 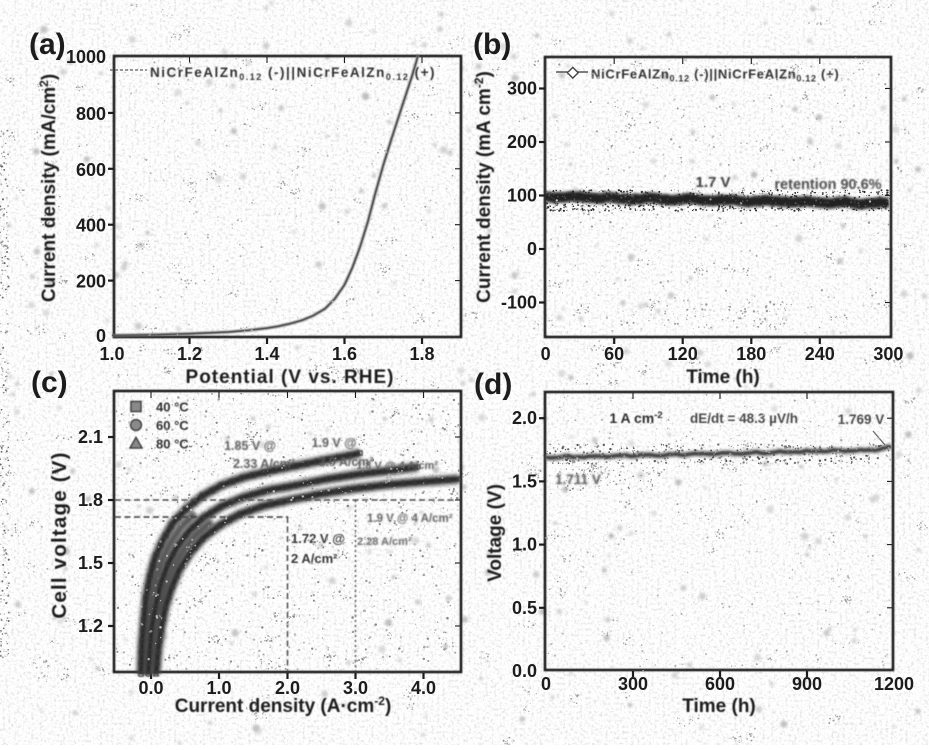 I want to click on svg-text: 1200, so click(x=894, y=684).